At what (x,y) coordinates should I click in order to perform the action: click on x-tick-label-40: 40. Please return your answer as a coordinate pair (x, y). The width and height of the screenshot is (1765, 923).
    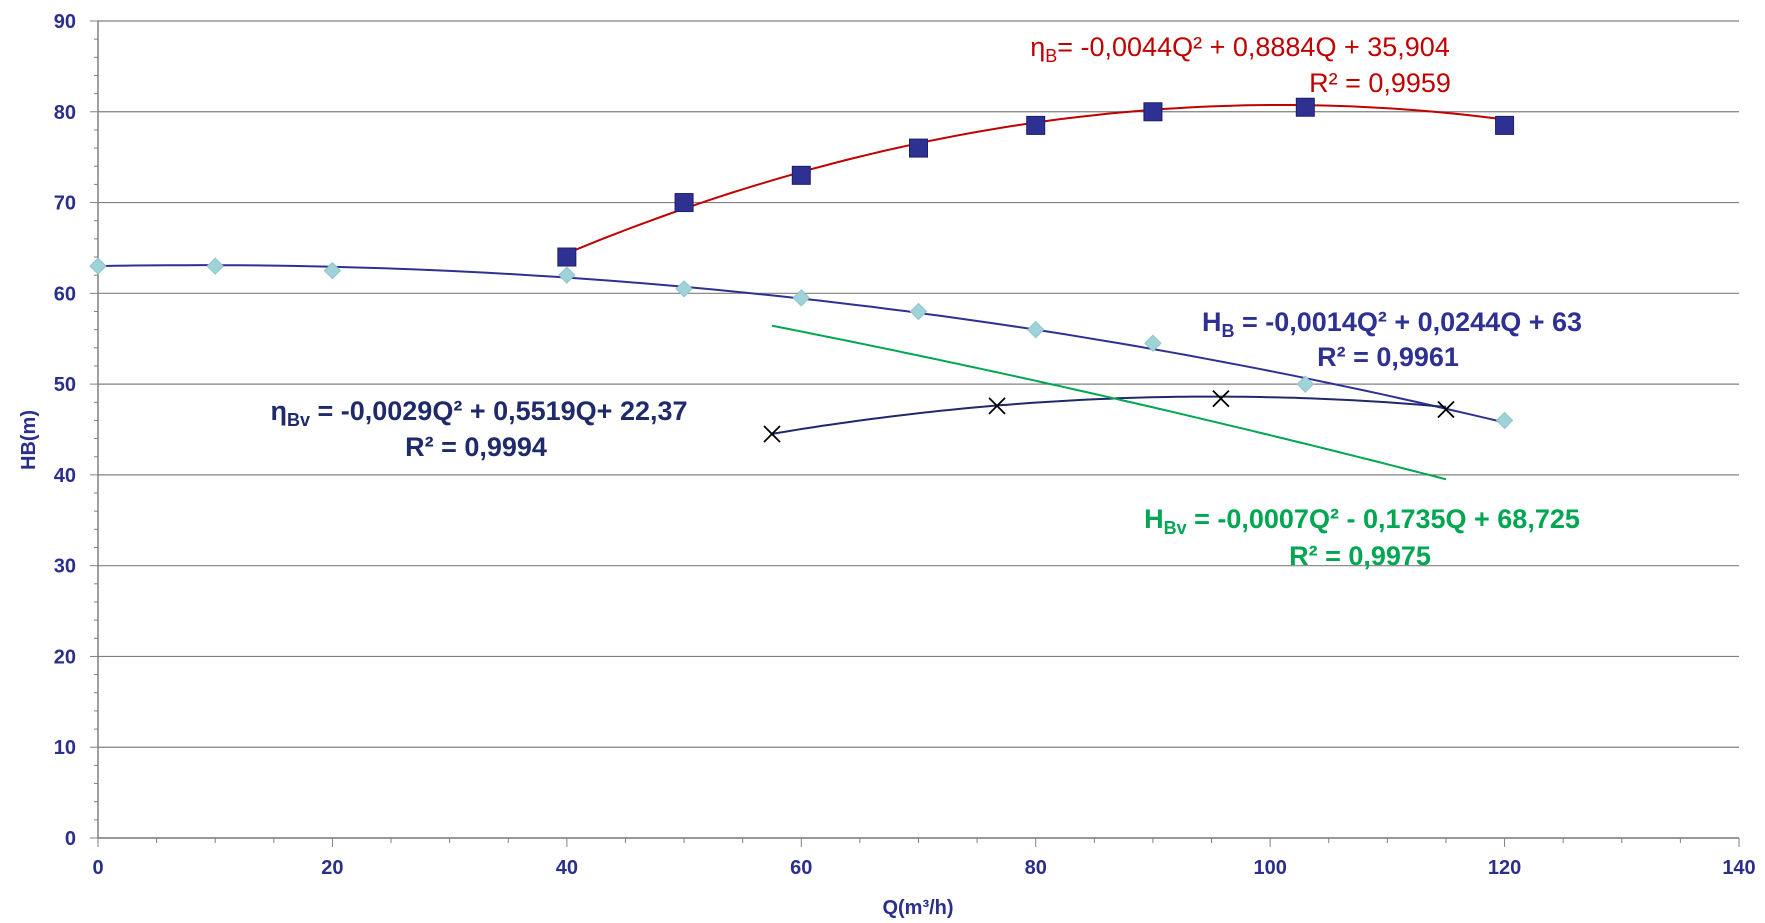
    Looking at the image, I should click on (567, 868).